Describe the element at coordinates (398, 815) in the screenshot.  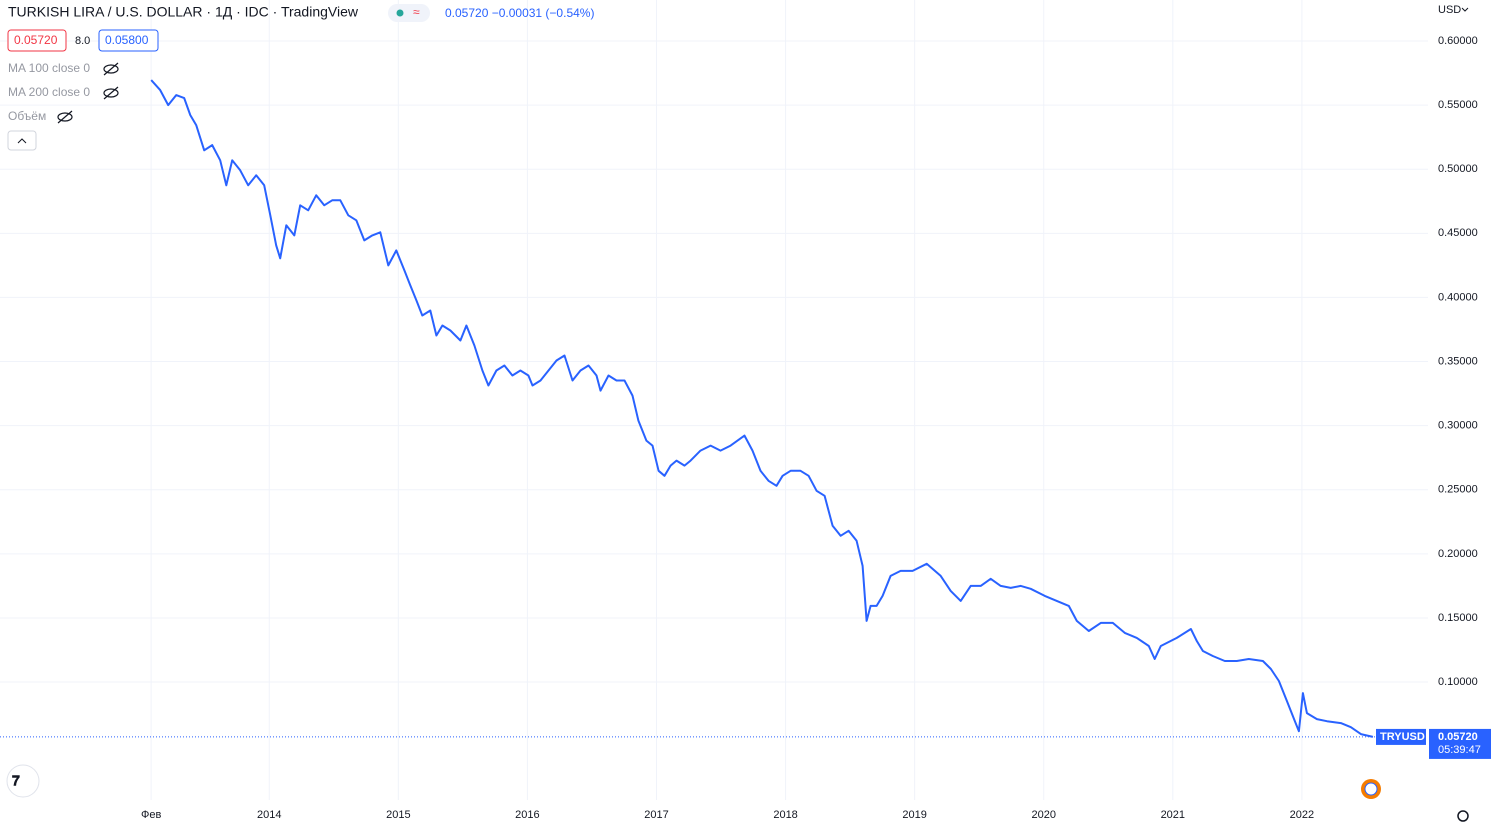
I see `x-tick-label: 2015` at that location.